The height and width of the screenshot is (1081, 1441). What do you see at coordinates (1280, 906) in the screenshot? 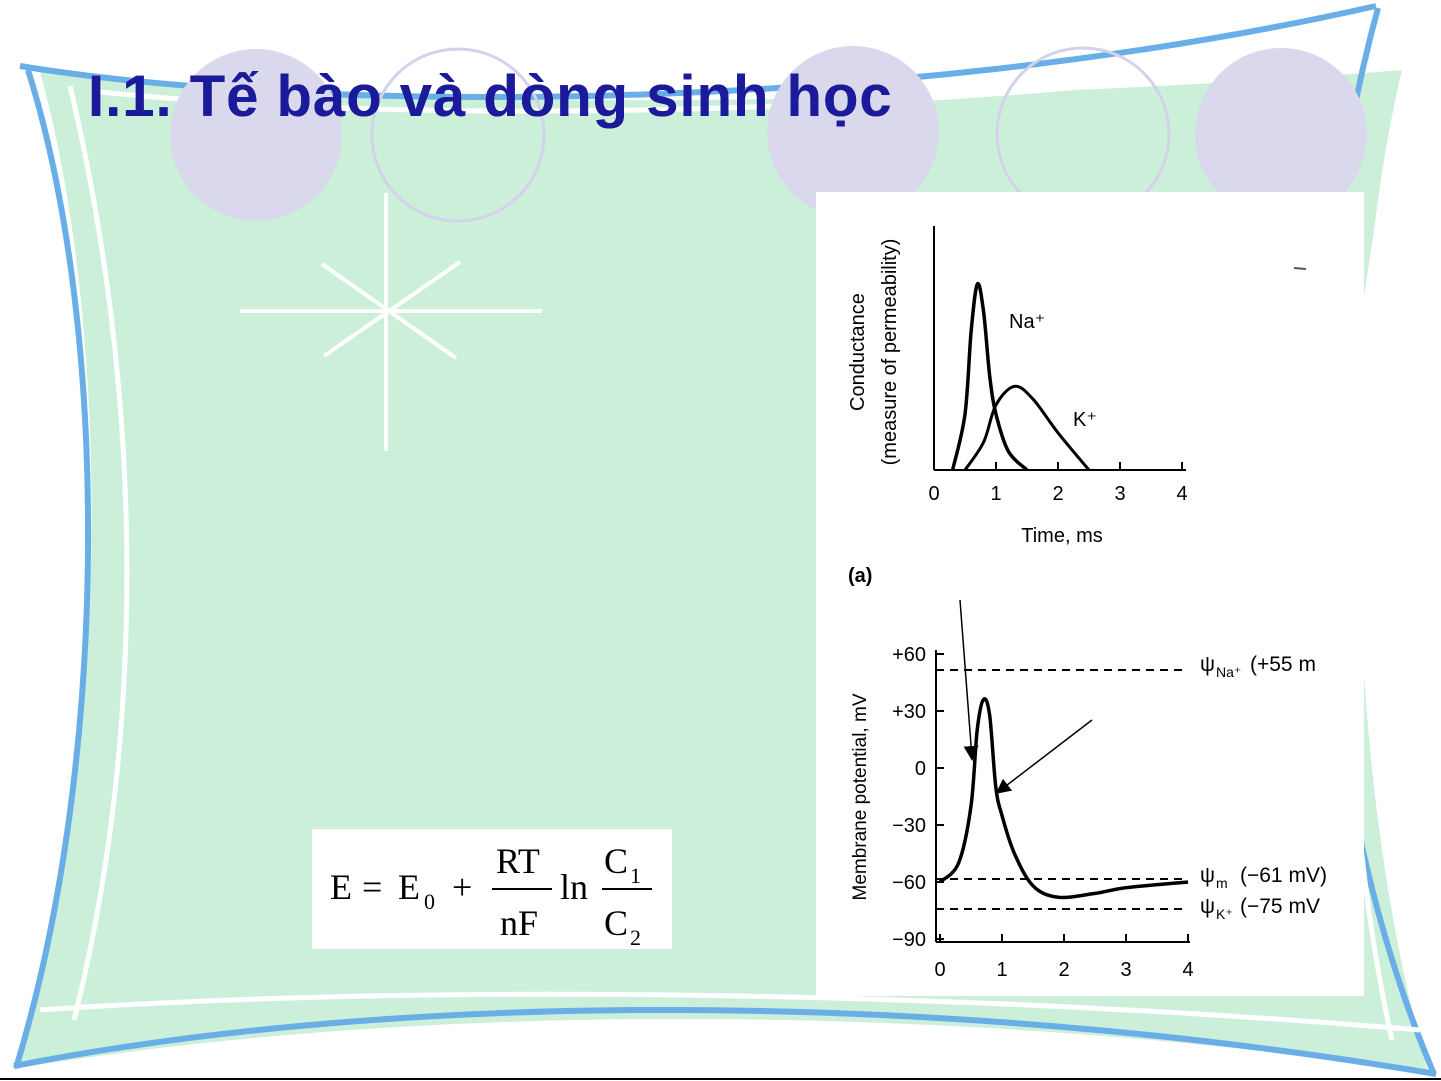
I see `ref-k-value: (−75 mV` at bounding box center [1280, 906].